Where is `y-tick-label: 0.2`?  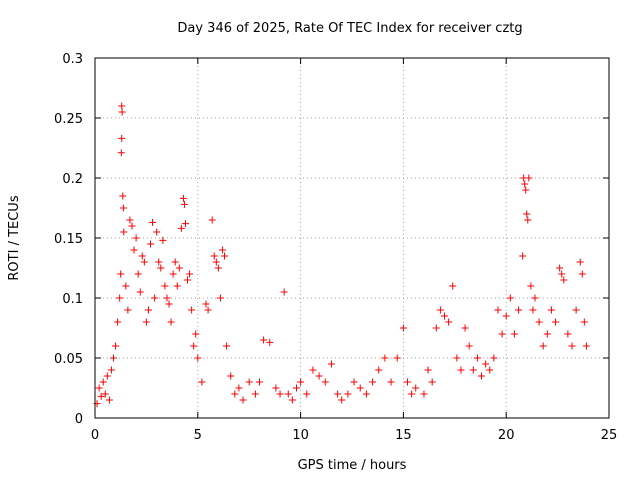 y-tick-label: 0.2 is located at coordinates (72, 179).